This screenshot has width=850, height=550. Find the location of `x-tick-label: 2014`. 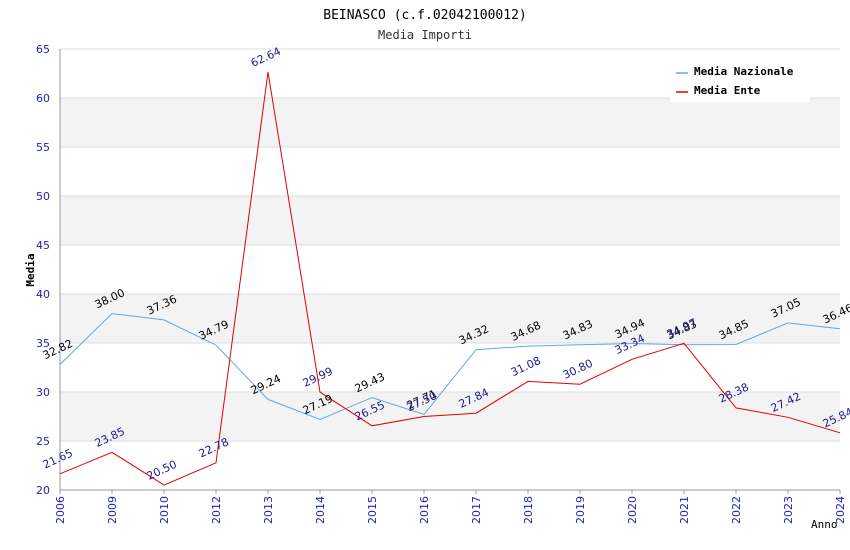

x-tick-label: 2014 is located at coordinates (320, 510).